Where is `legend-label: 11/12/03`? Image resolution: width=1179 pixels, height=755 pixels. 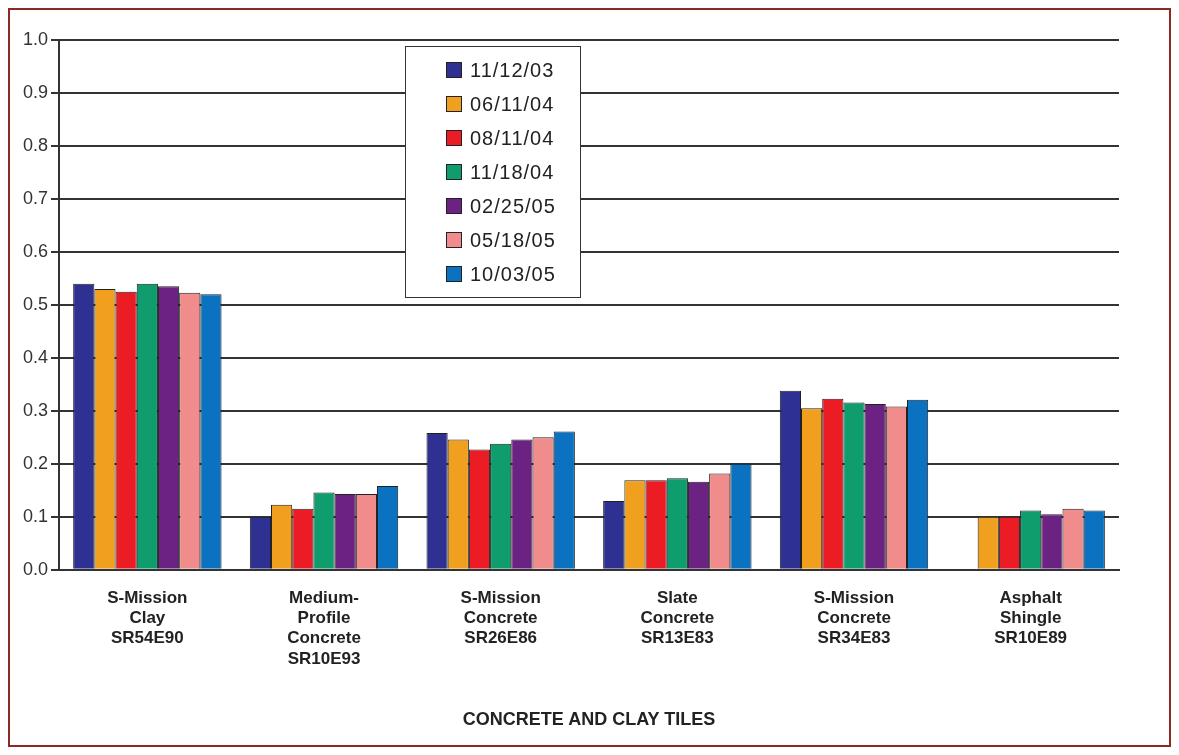 legend-label: 11/12/03 is located at coordinates (512, 70).